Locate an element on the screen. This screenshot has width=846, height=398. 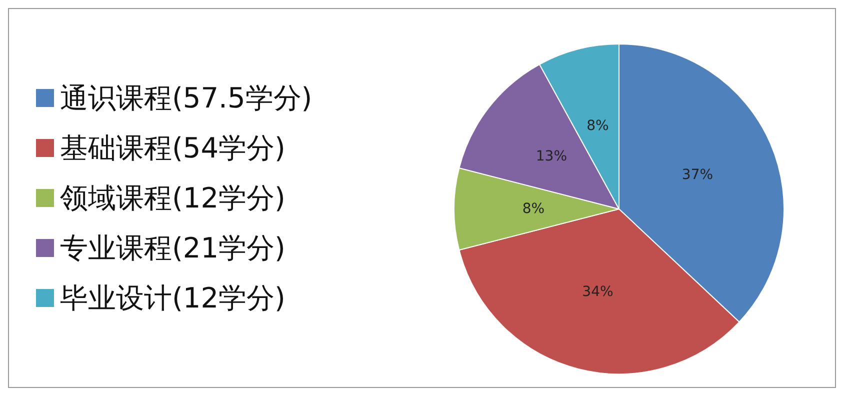
legend-label: 领域课程(12学分) is located at coordinates (173, 198).